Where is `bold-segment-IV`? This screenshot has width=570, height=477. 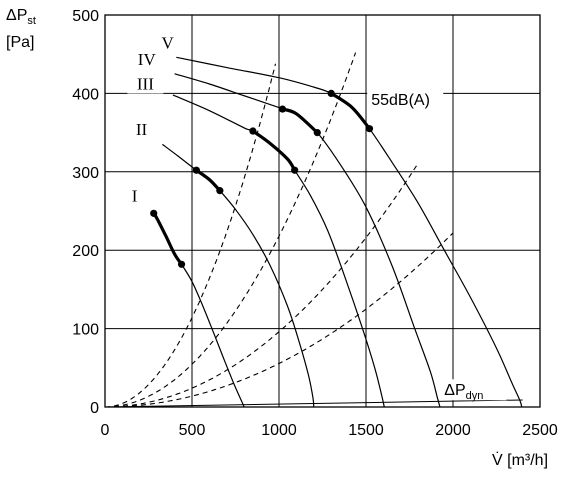 bold-segment-IV is located at coordinates (300, 120).